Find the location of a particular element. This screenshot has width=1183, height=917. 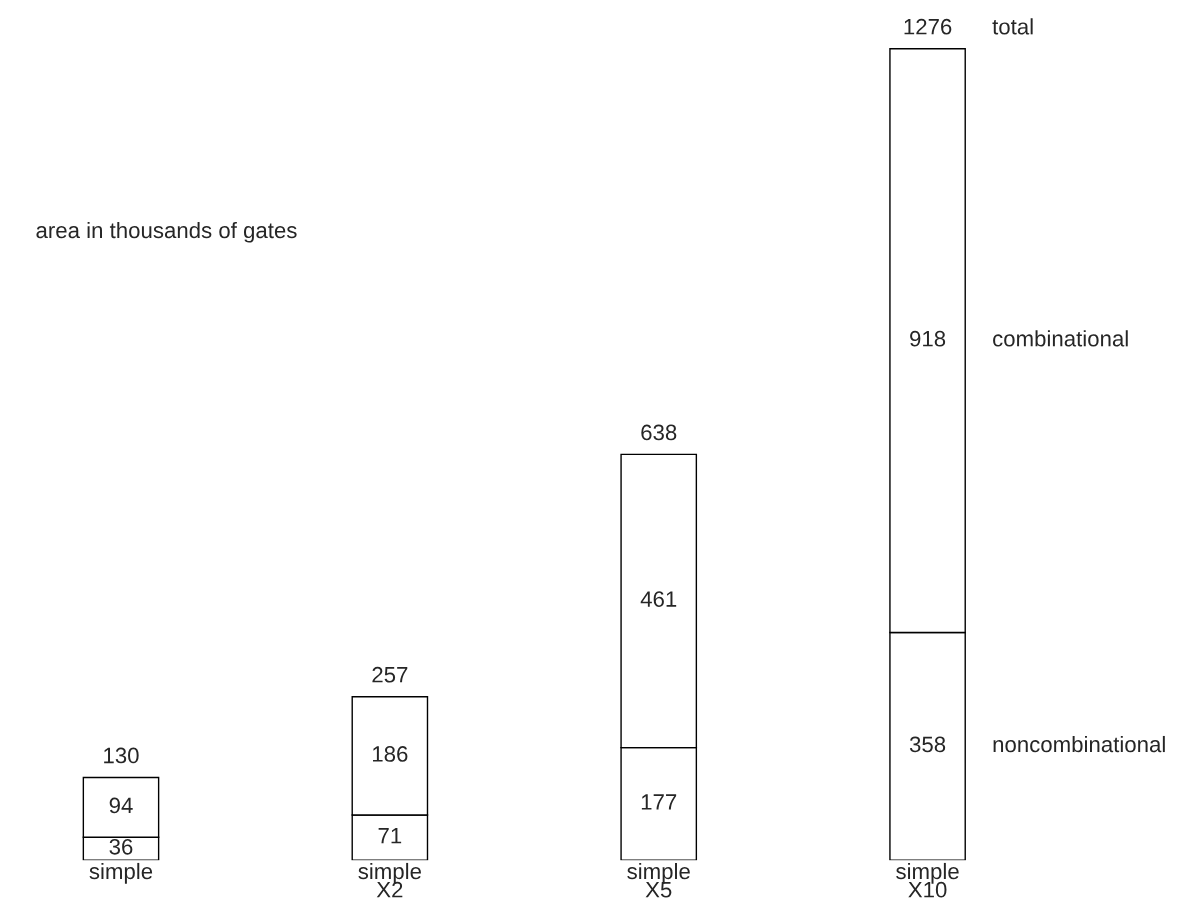

annotation: area in thousands of gates is located at coordinates (166, 232).